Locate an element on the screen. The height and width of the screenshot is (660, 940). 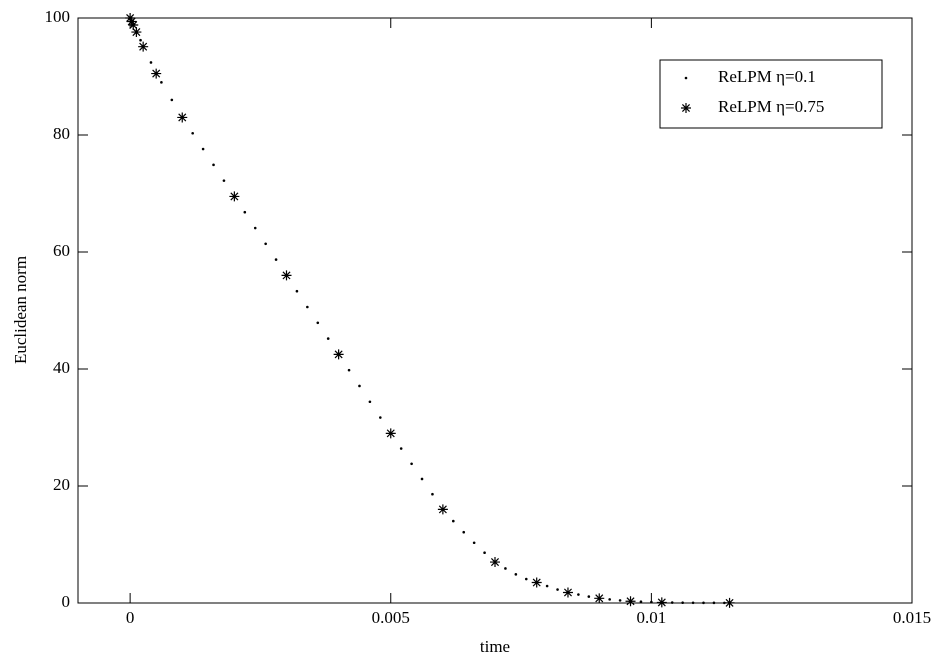
x-tick-label: 0.005 is located at coordinates (391, 617).